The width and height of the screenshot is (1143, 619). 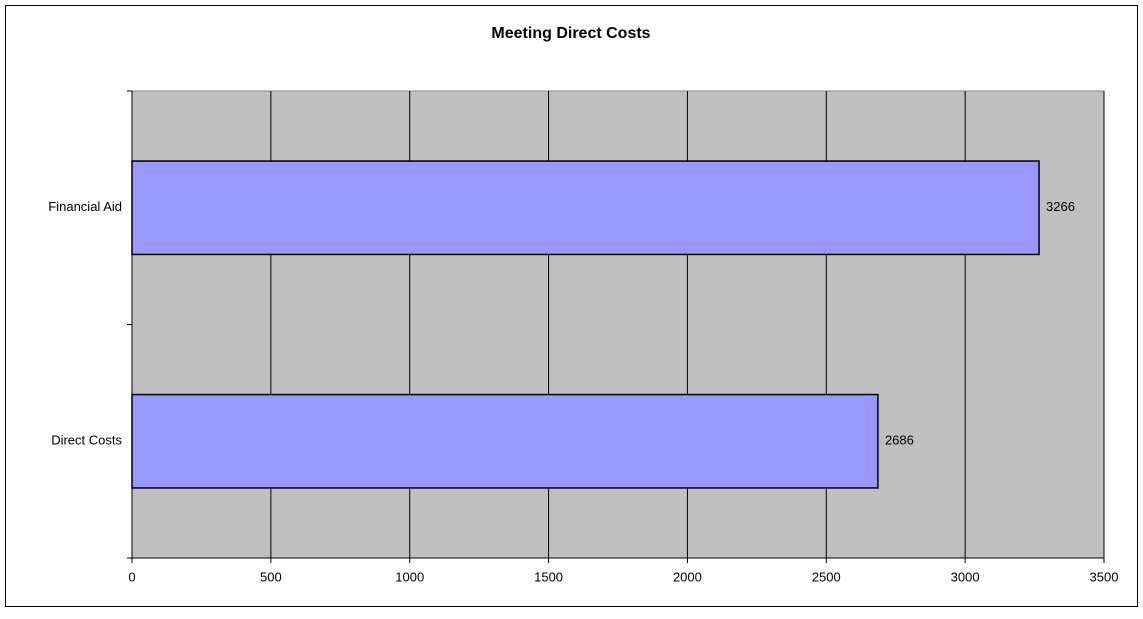 I want to click on chart-title: Meeting Direct Costs, so click(x=570, y=33).